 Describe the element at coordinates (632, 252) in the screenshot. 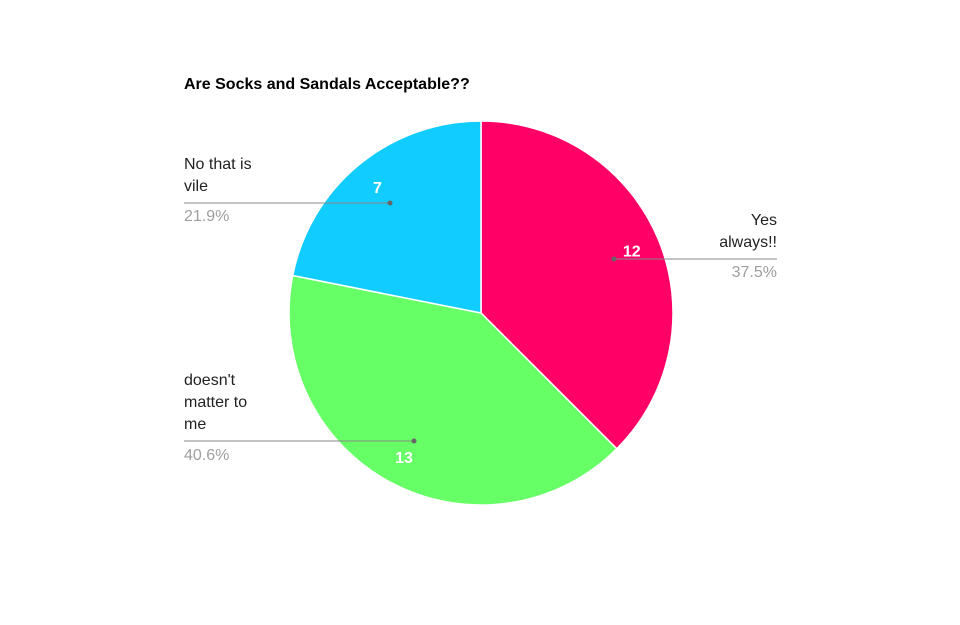

I see `data-label: 12` at that location.